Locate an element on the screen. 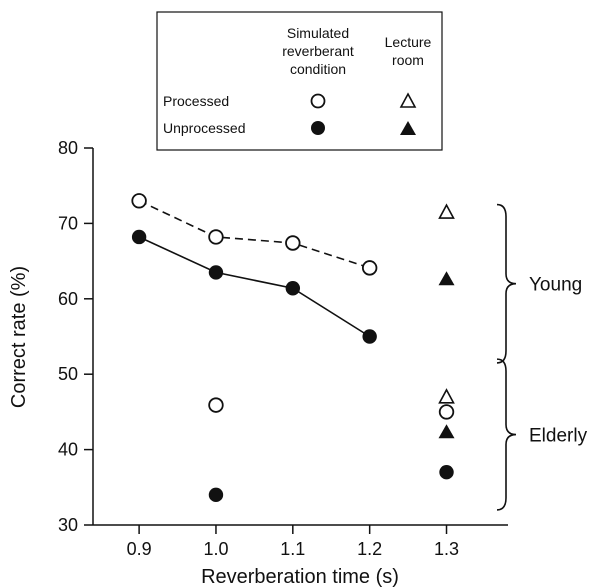  legend-marker-triangle-open is located at coordinates (408, 100).